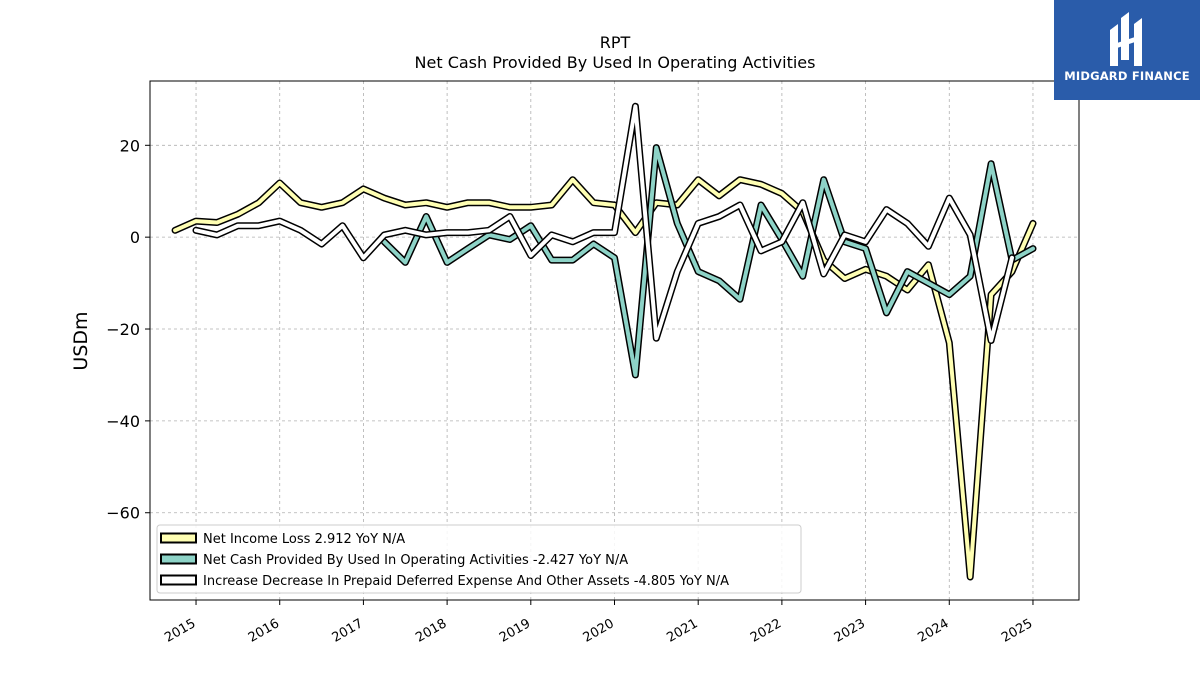 This screenshot has width=1200, height=675. Describe the element at coordinates (599, 631) in the screenshot. I see `x-tick-label: 2020` at that location.